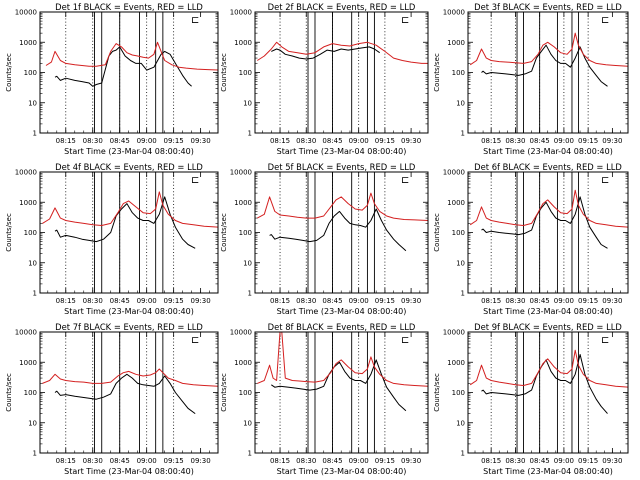 The height and width of the screenshot is (480, 640). Describe the element at coordinates (129, 327) in the screenshot. I see `chart-title: Det 7f BLACK = Events, RED = LLD` at that location.